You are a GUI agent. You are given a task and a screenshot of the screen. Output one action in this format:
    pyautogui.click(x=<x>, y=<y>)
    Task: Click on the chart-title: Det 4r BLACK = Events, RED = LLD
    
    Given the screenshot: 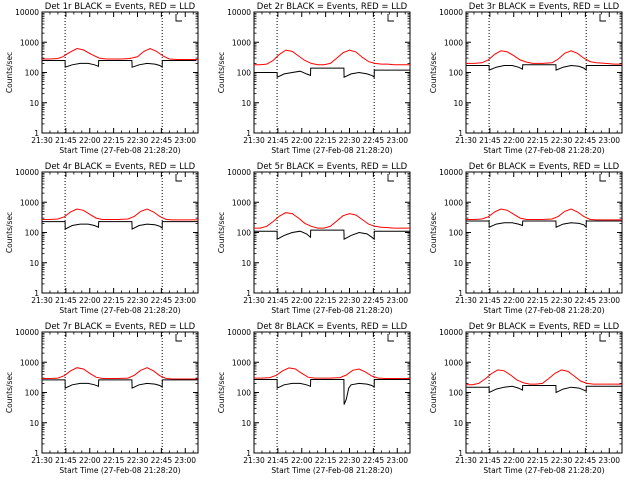 What is the action you would take?
    pyautogui.click(x=120, y=167)
    